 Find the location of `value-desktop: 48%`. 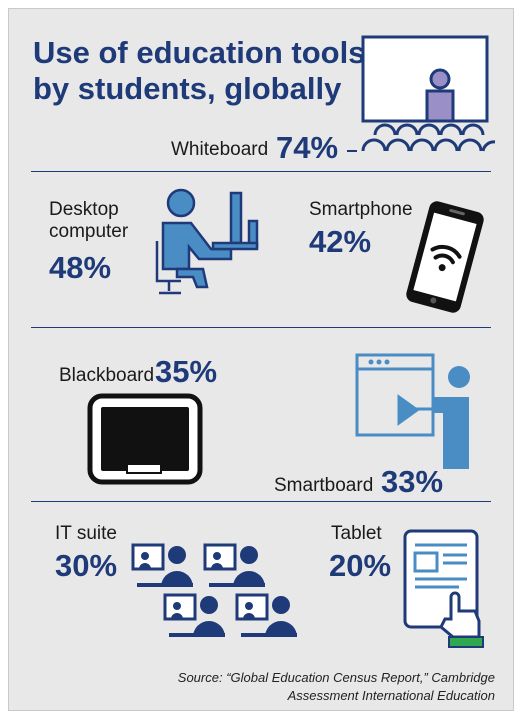

value-desktop: 48% is located at coordinates (80, 267).